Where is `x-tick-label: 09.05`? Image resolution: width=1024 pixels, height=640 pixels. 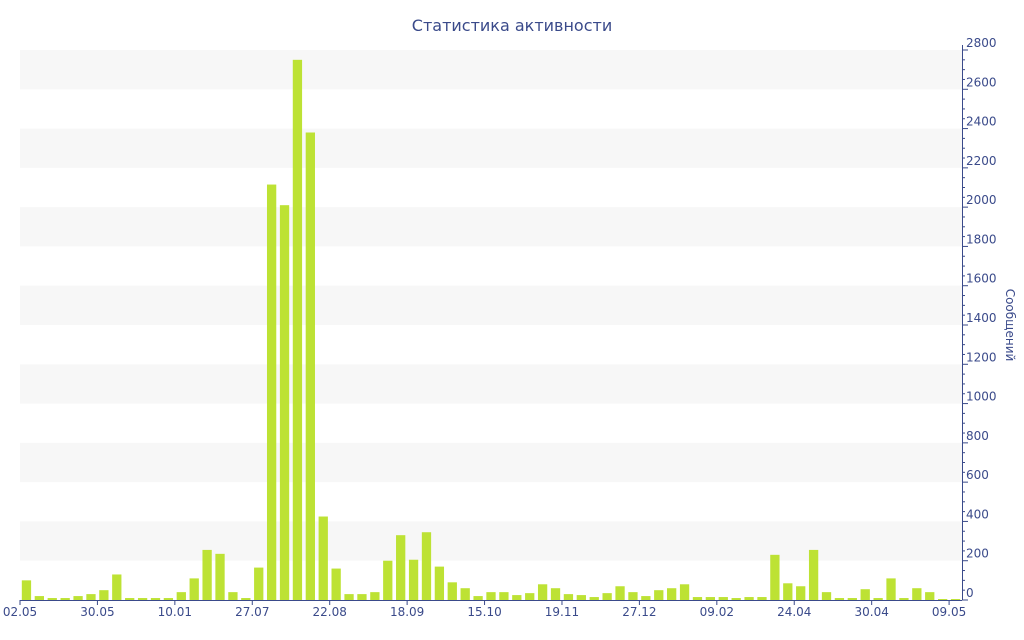
x-tick-label: 09.05 is located at coordinates (949, 612).